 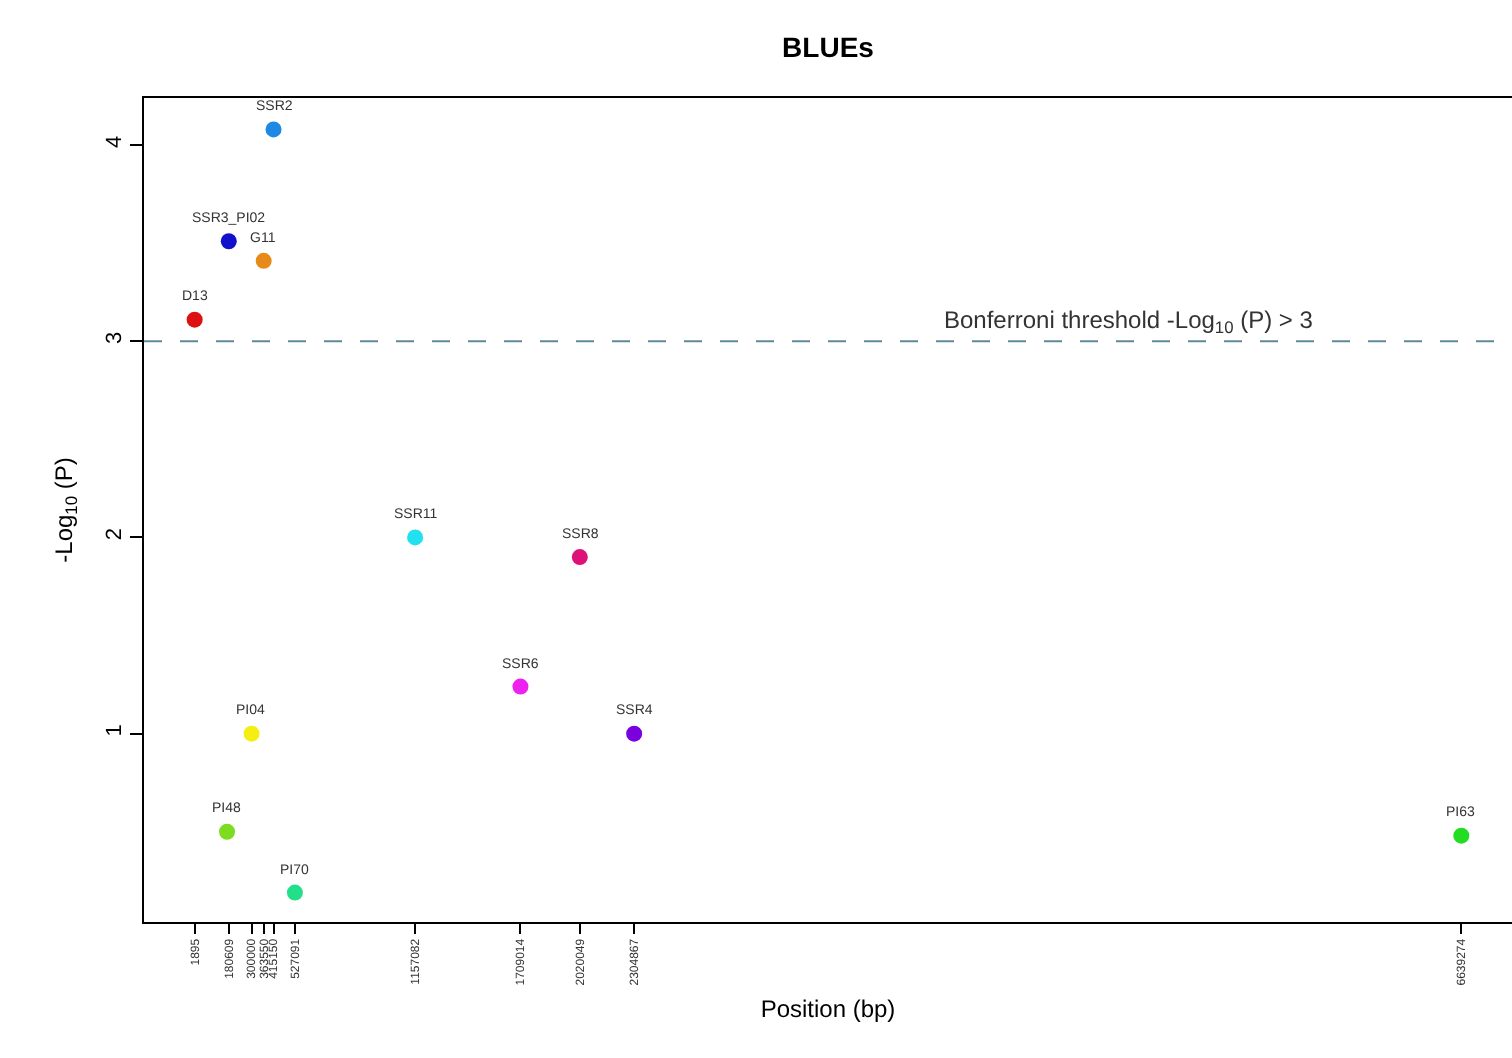 What do you see at coordinates (115, 141) in the screenshot?
I see `y-tick-label: 4` at bounding box center [115, 141].